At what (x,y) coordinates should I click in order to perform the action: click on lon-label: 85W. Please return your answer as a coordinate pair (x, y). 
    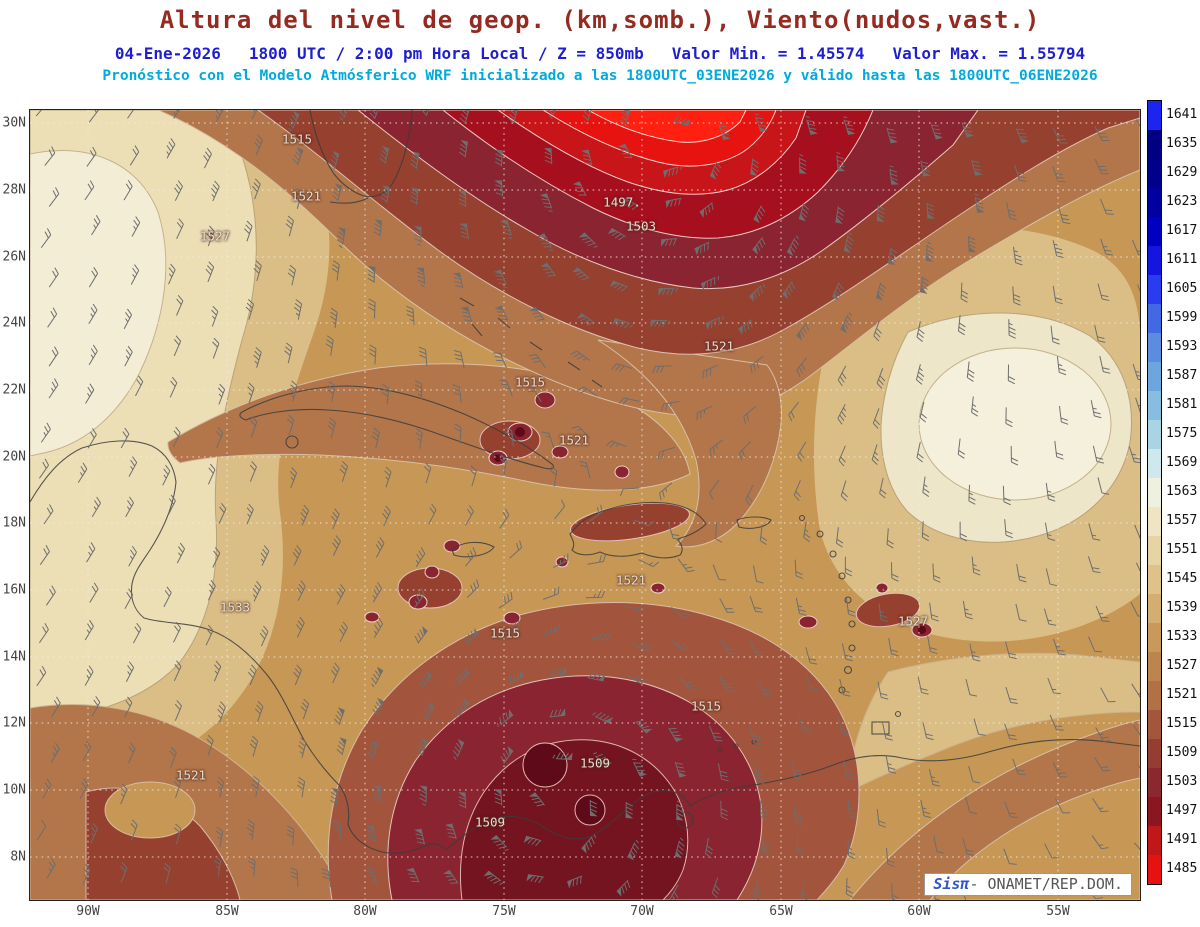
    Looking at the image, I should click on (227, 911).